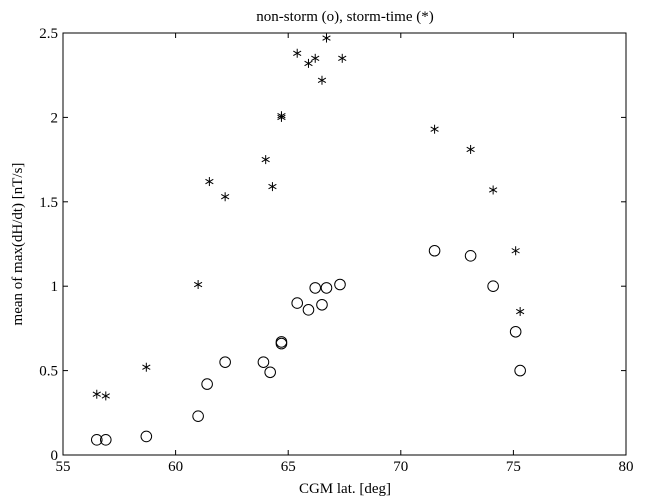 Image resolution: width=648 pixels, height=497 pixels. What do you see at coordinates (55, 118) in the screenshot?
I see `y-tick-label: 2` at bounding box center [55, 118].